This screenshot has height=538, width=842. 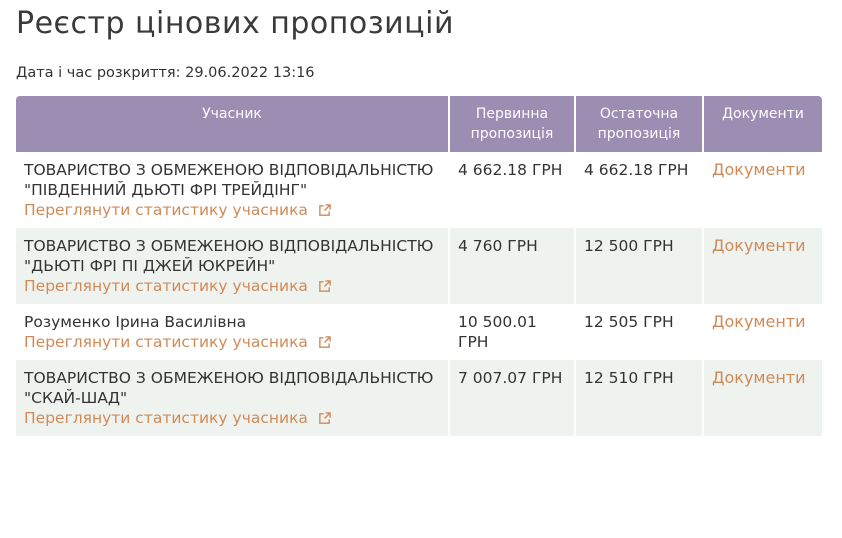 I want to click on header-documents: Документи, so click(x=763, y=124).